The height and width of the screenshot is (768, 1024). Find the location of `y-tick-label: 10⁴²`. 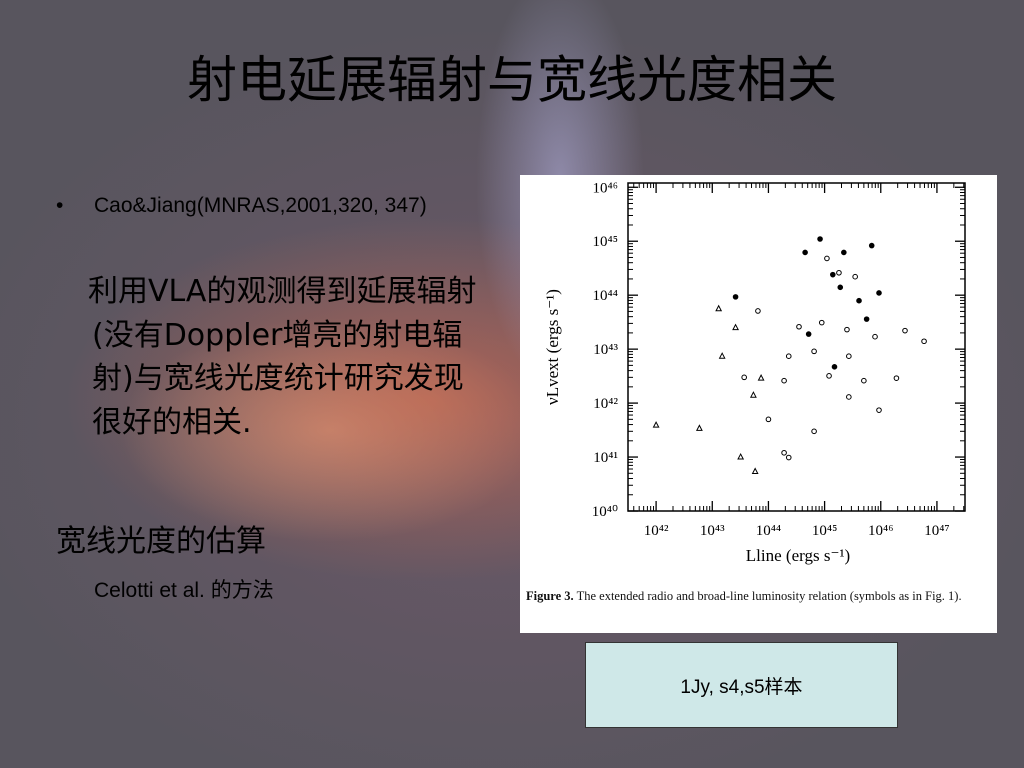

y-tick-label: 10⁴² is located at coordinates (605, 404).